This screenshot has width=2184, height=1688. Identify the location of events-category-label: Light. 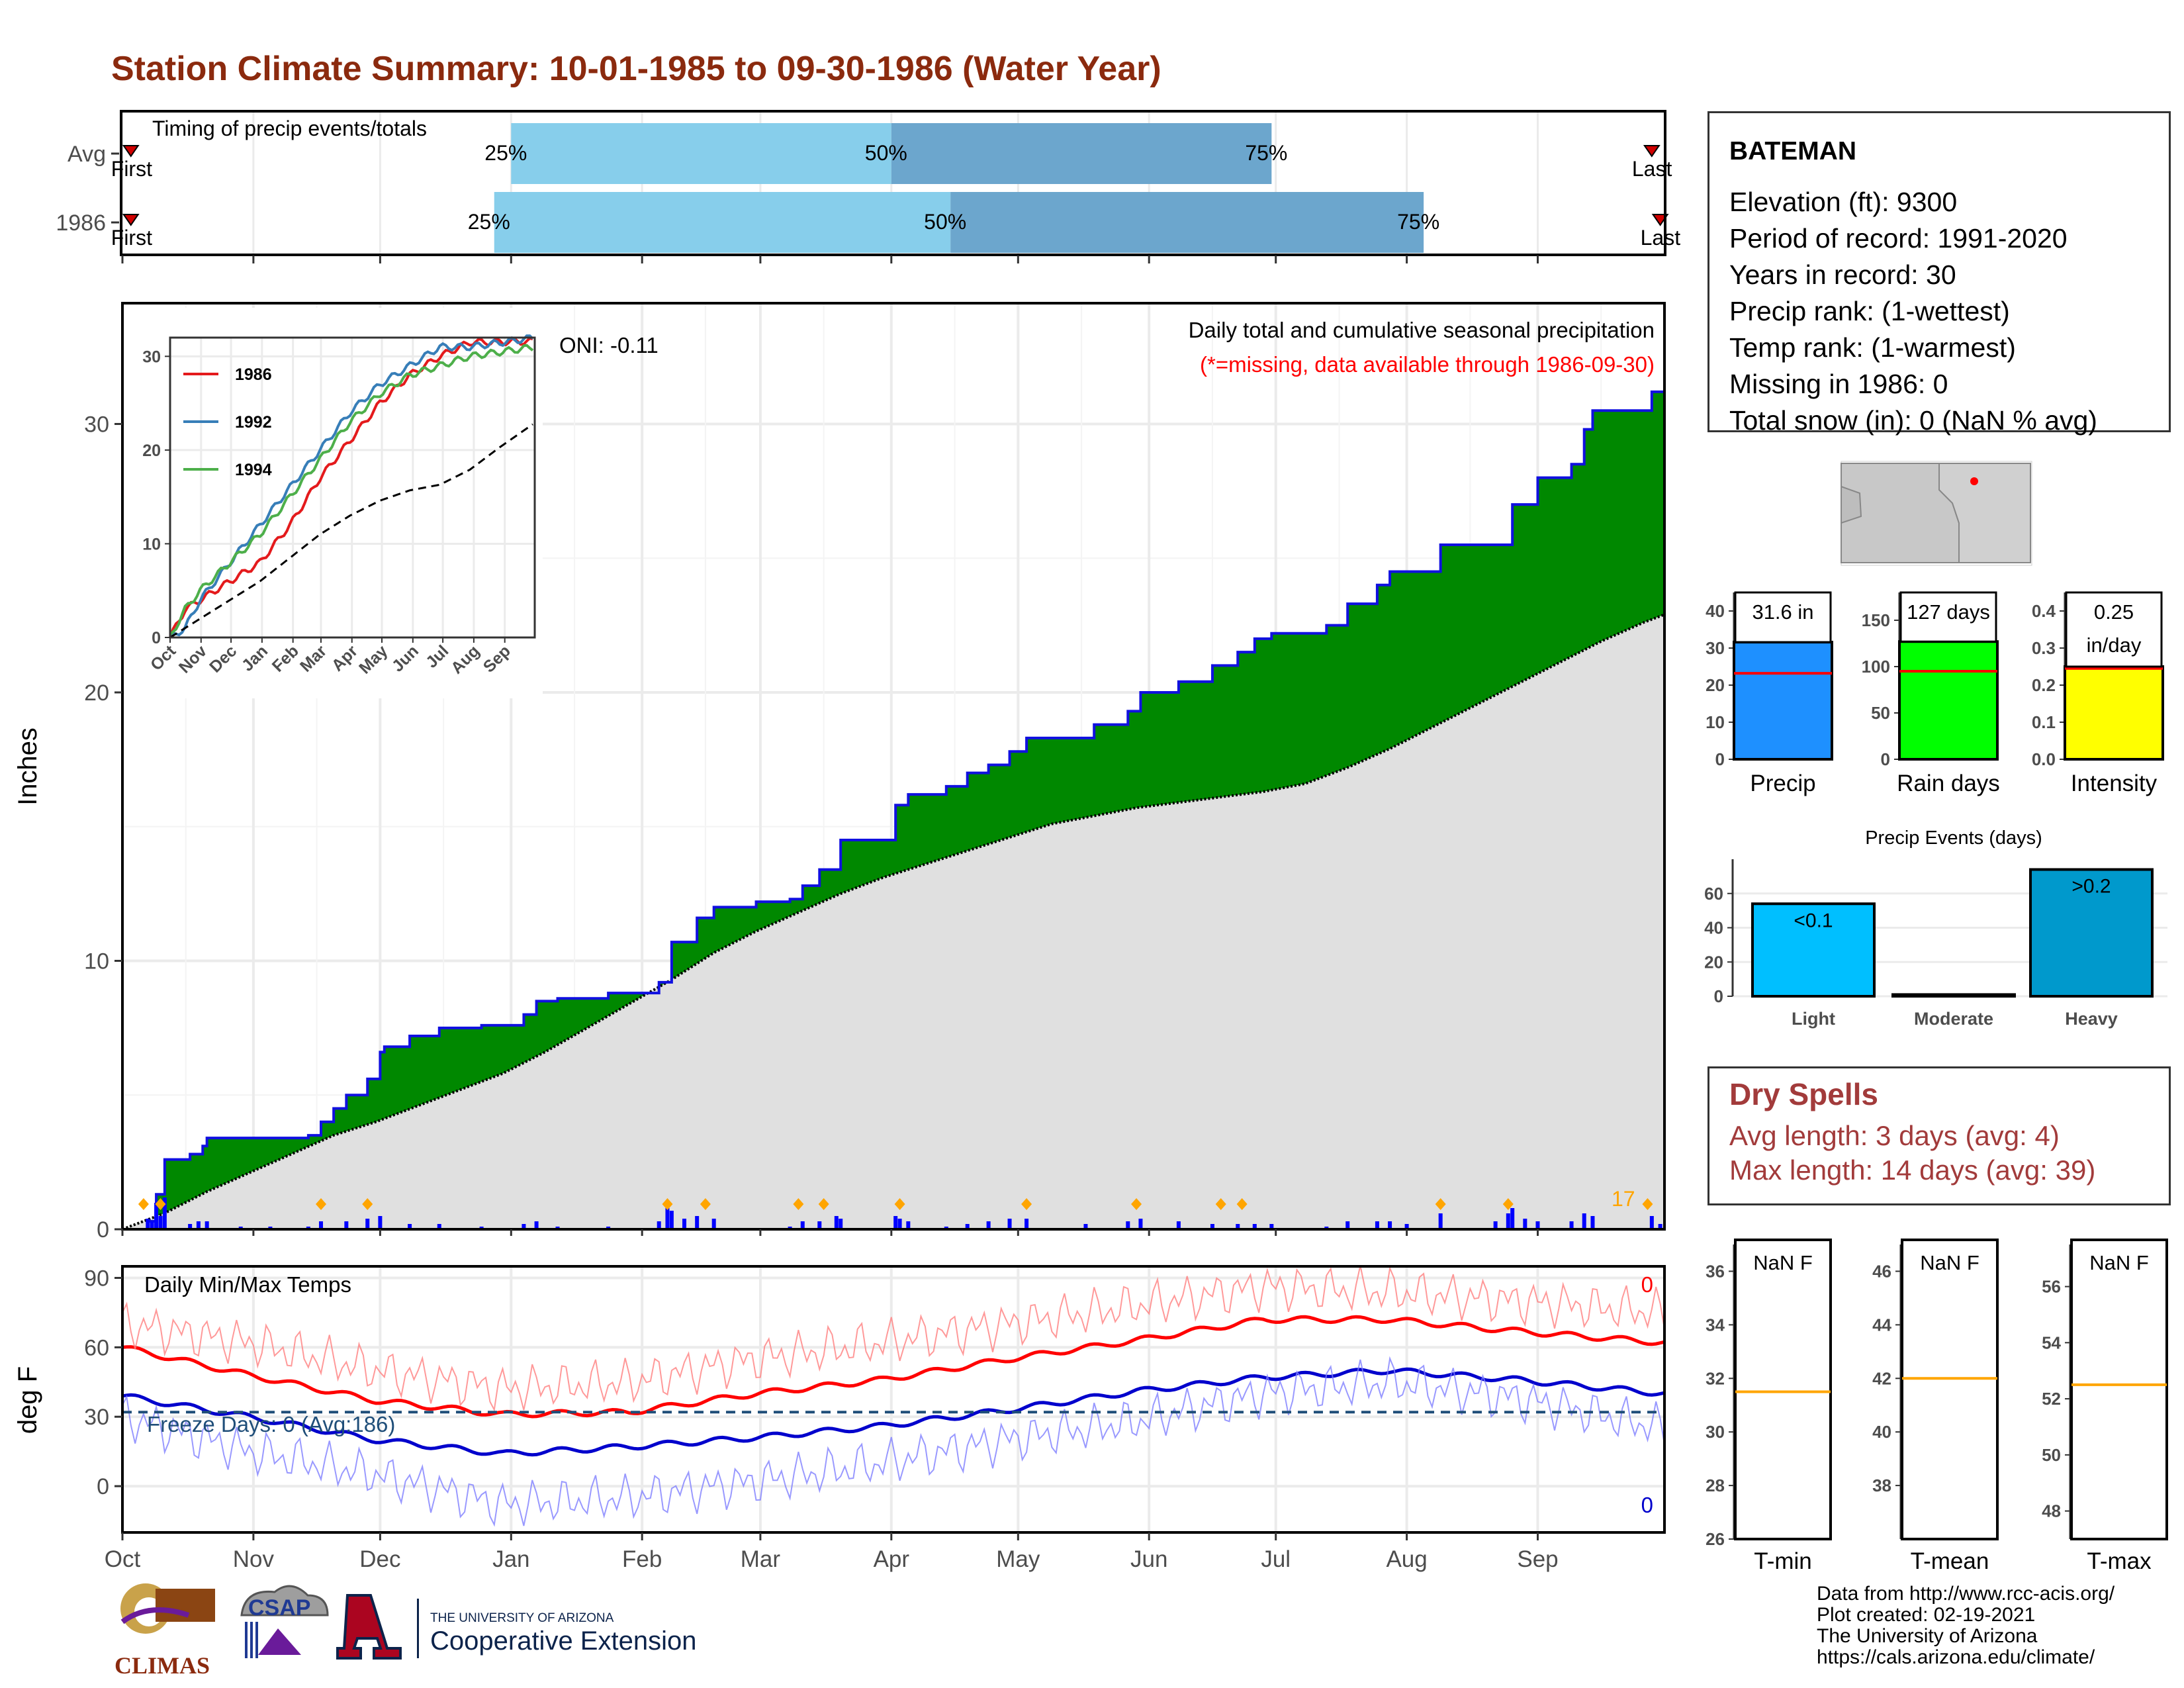
(1814, 1019).